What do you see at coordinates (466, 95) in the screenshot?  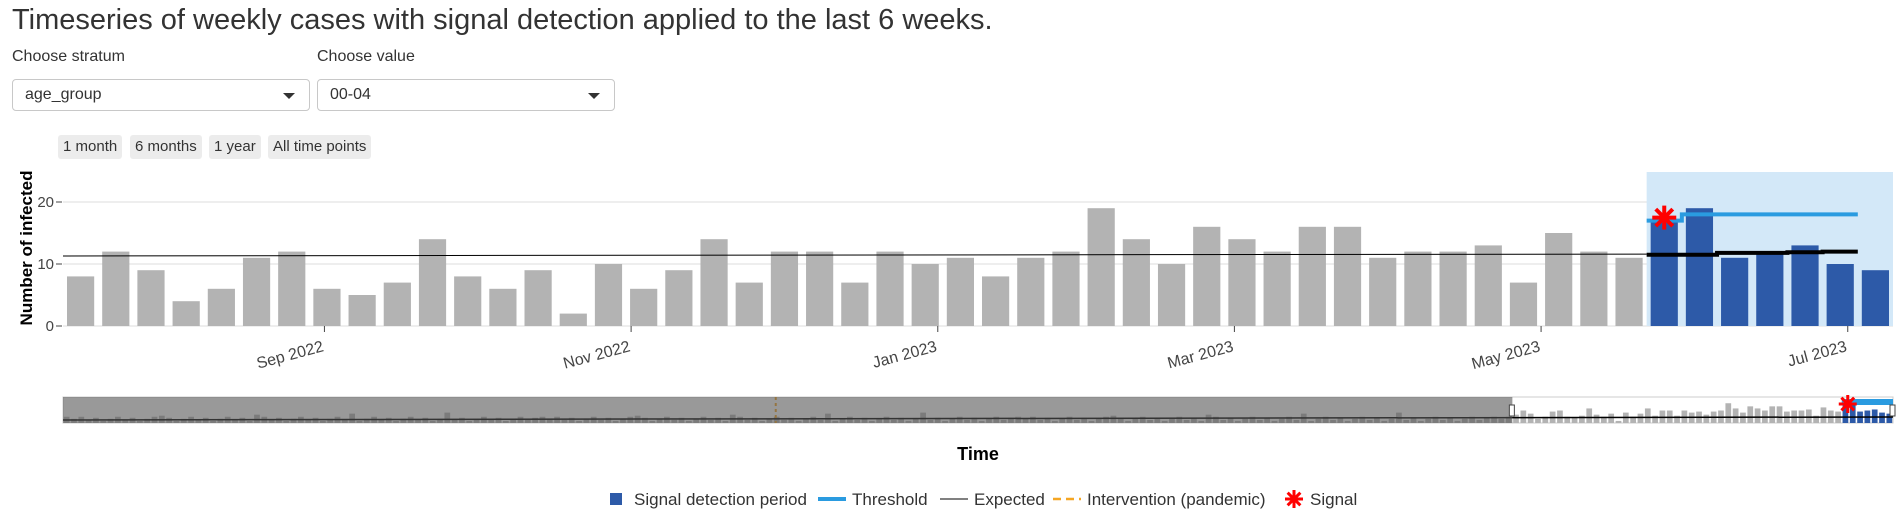 I see `value-select: 00-04` at bounding box center [466, 95].